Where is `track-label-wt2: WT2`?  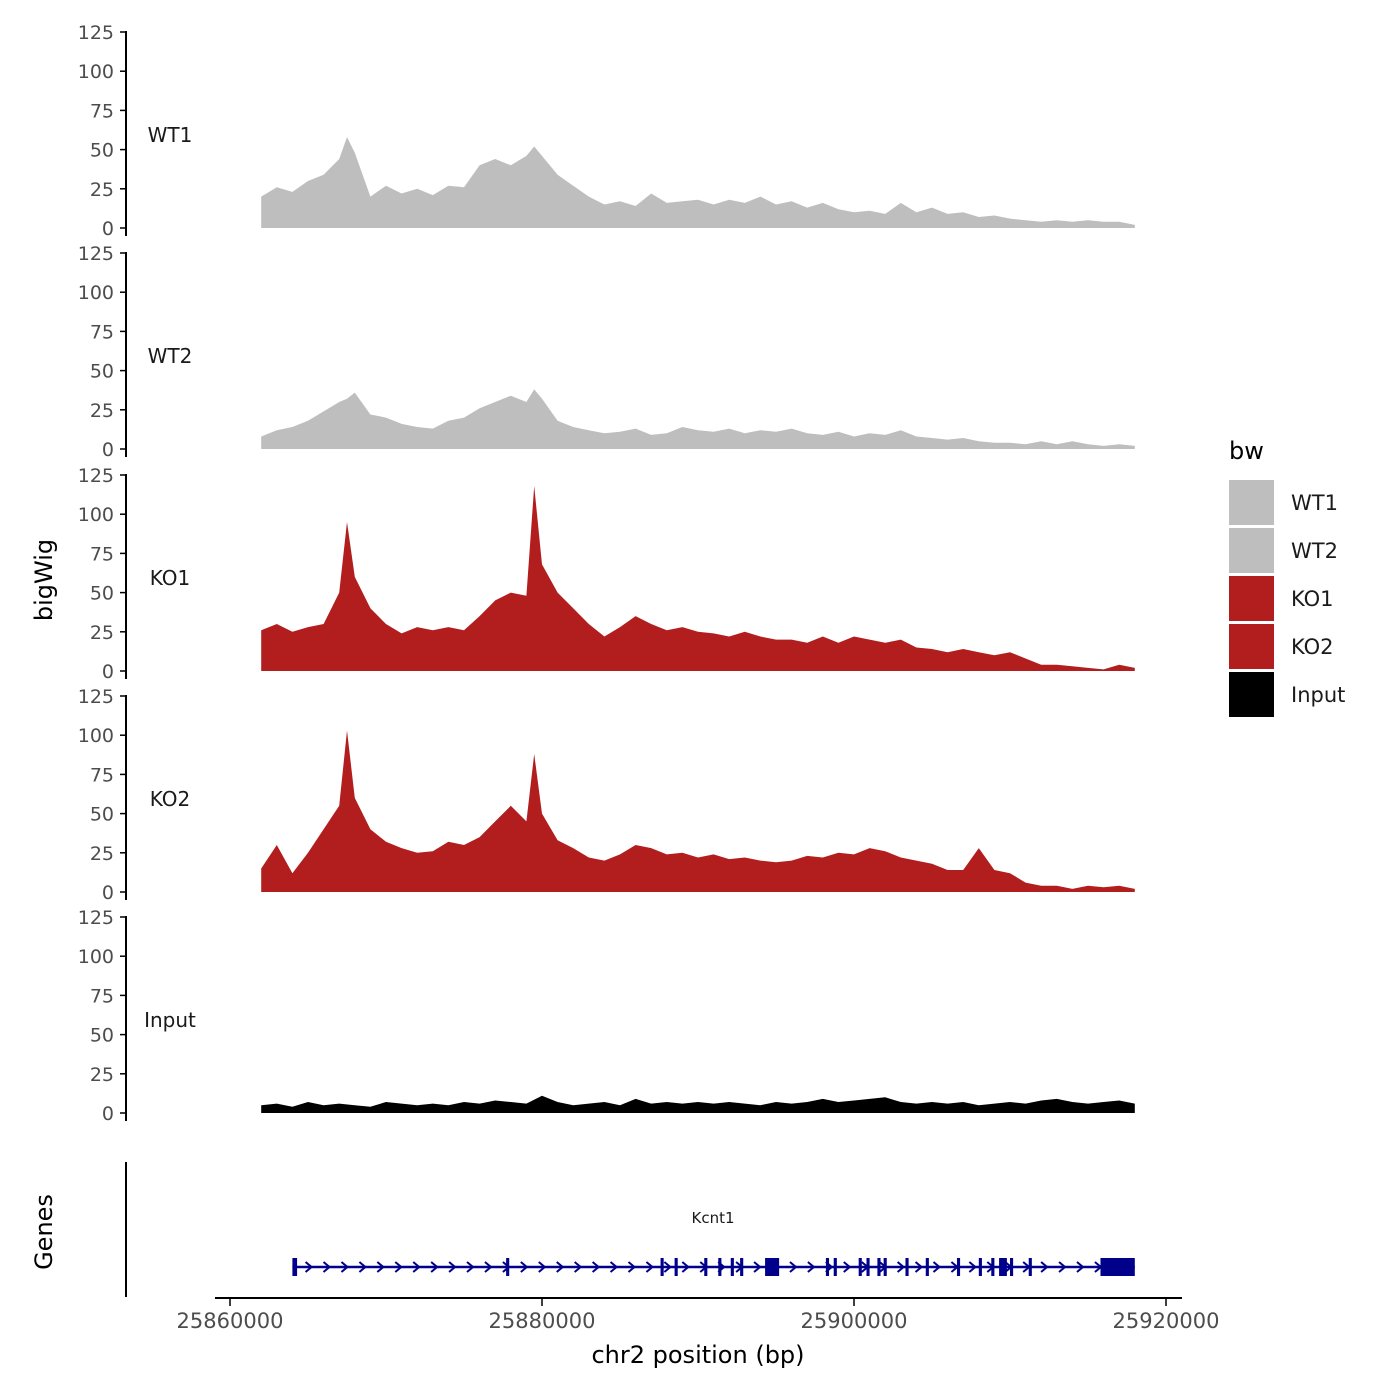 track-label-wt2: WT2 is located at coordinates (170, 356).